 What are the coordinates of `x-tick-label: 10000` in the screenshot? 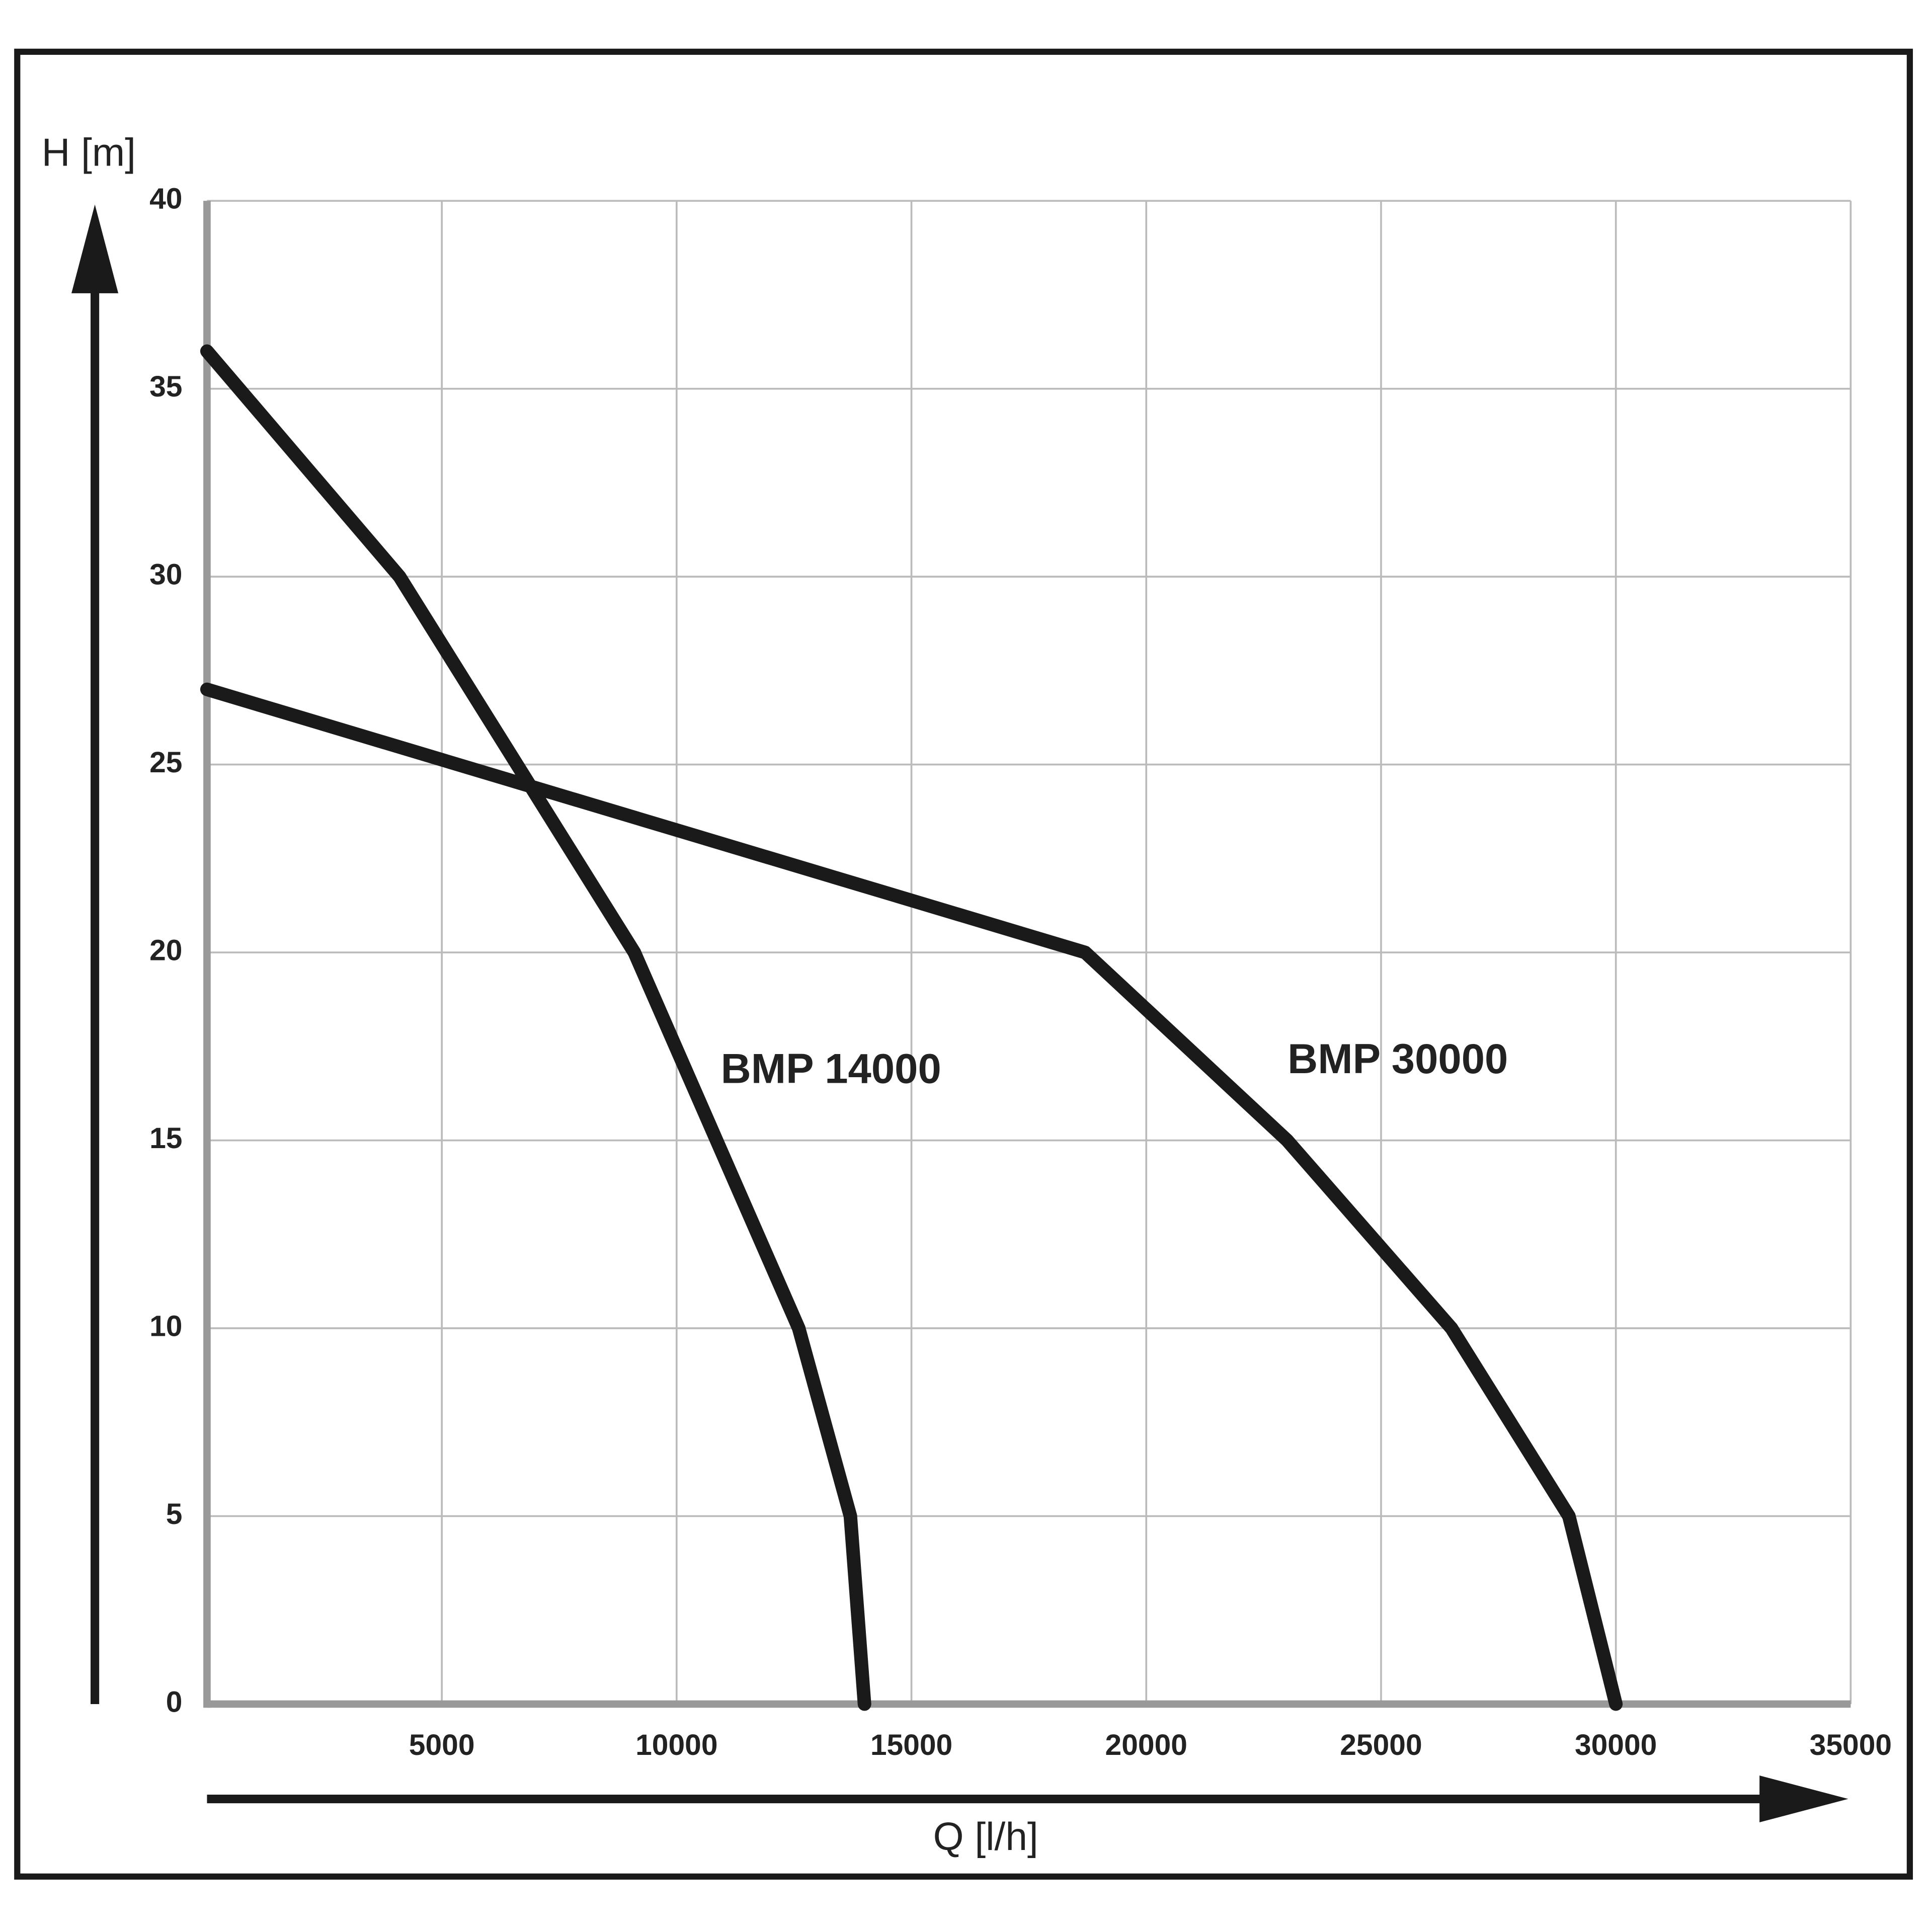 It's located at (676, 1745).